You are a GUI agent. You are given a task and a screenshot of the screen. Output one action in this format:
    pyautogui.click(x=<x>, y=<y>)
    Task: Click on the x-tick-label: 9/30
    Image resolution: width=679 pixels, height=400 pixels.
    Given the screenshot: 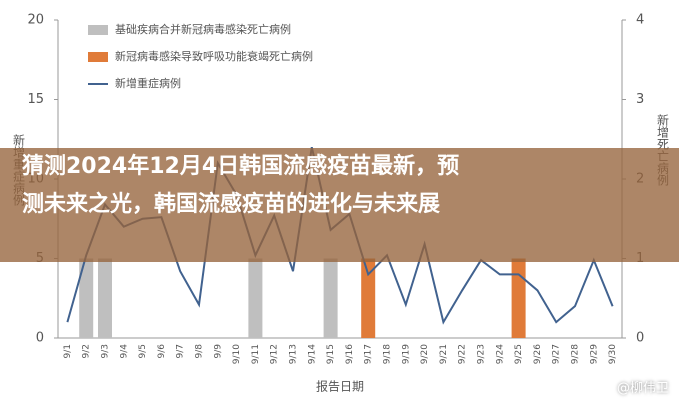 What is the action you would take?
    pyautogui.click(x=613, y=354)
    